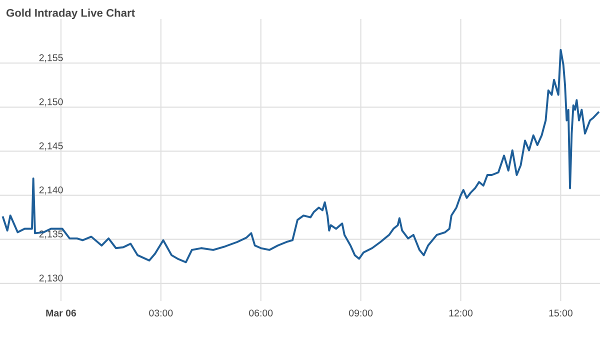  Describe the element at coordinates (61, 313) in the screenshot. I see `x-tick-label: Mar 06` at that location.